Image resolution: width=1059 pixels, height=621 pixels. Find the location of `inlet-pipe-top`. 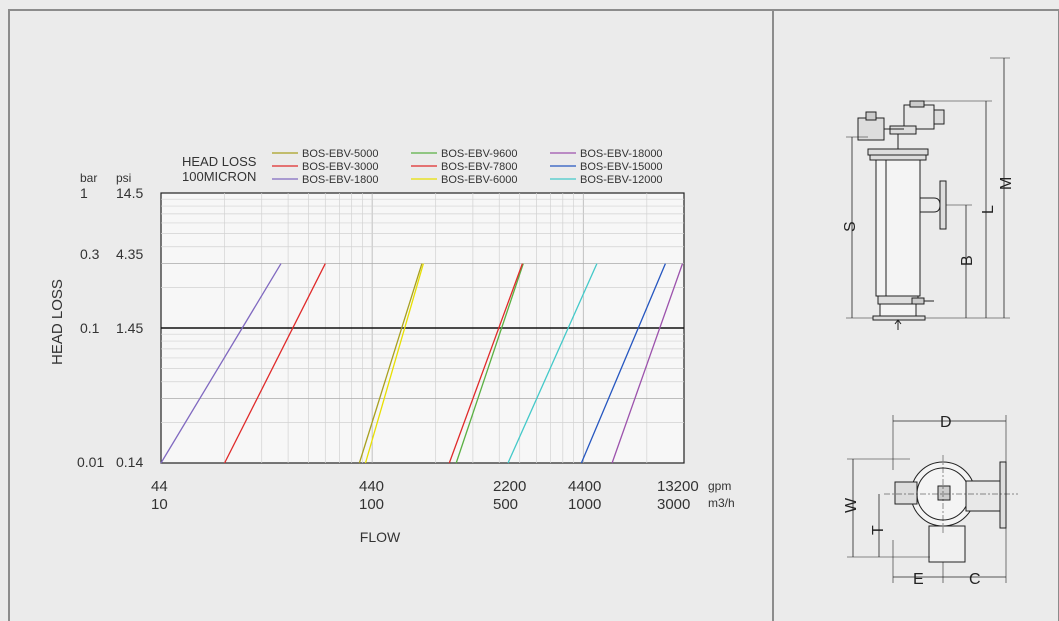

inlet-pipe-top is located at coordinates (947, 544).